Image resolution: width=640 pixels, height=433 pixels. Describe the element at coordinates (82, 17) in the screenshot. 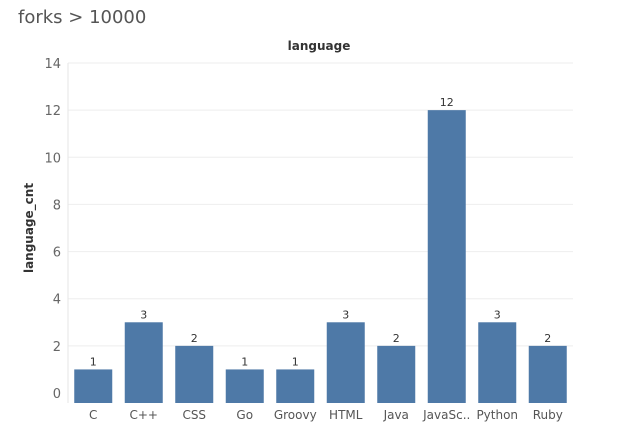

I see `page-title: forks > 10000` at that location.